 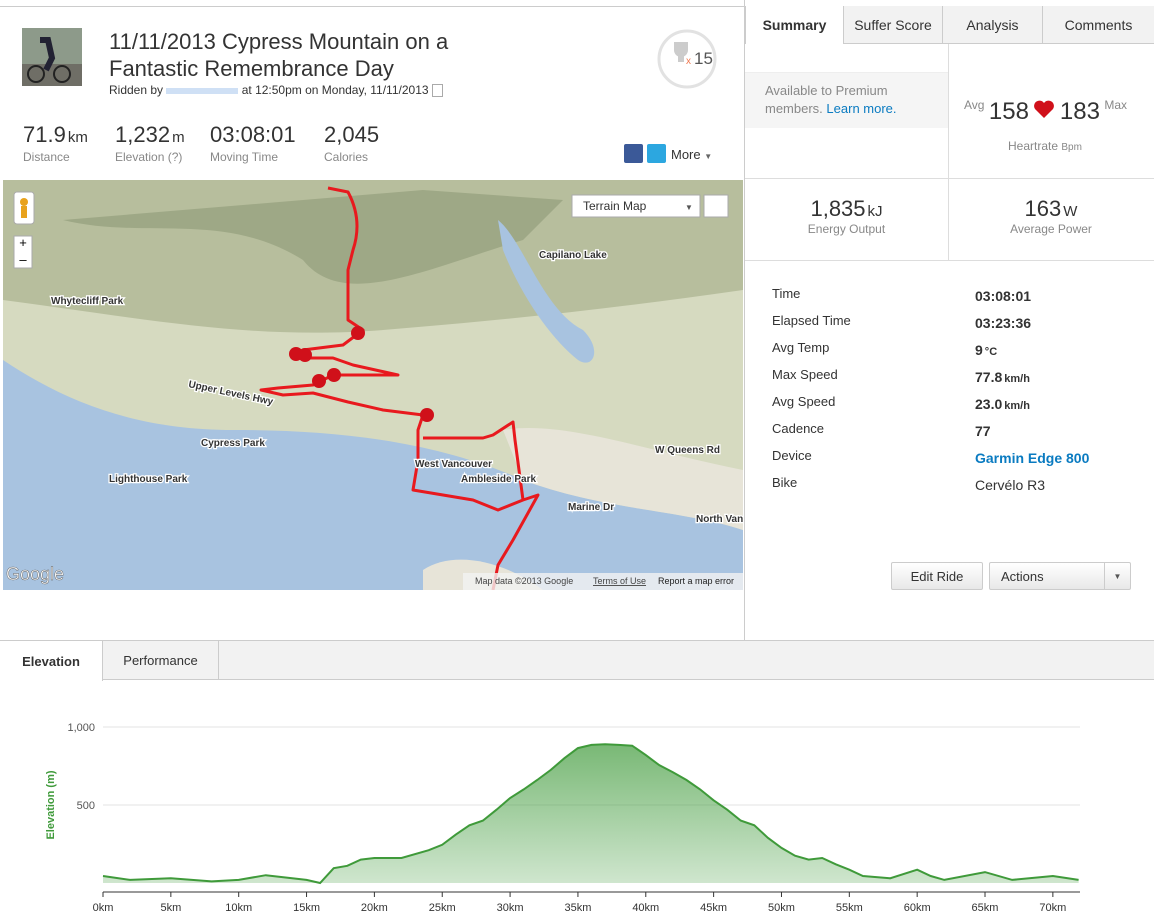 What do you see at coordinates (957, 322) in the screenshot?
I see `detail-row: Elapsed Time 03:23:36` at bounding box center [957, 322].